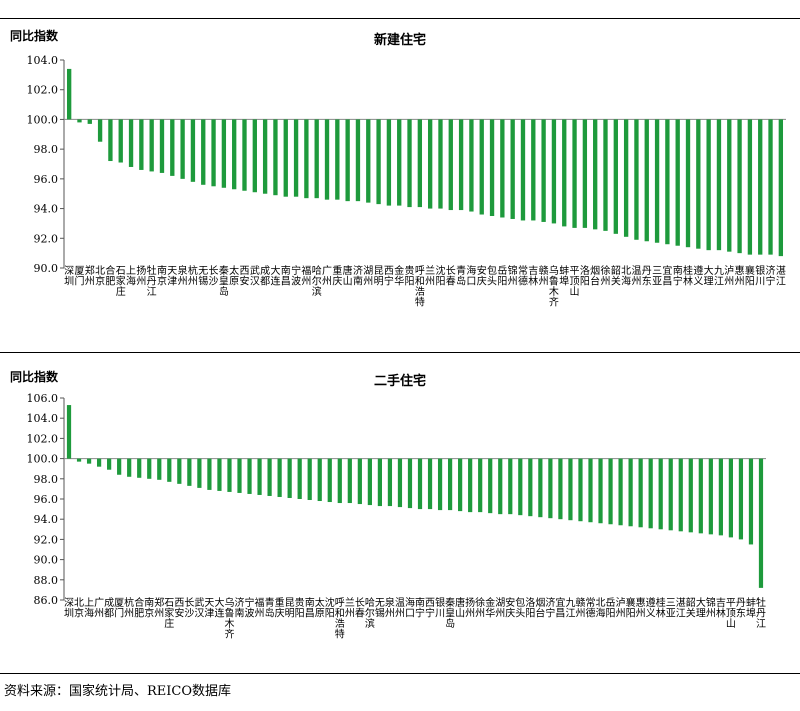  I want to click on chart2-x-tick-label: 郑州, so click(159, 608).